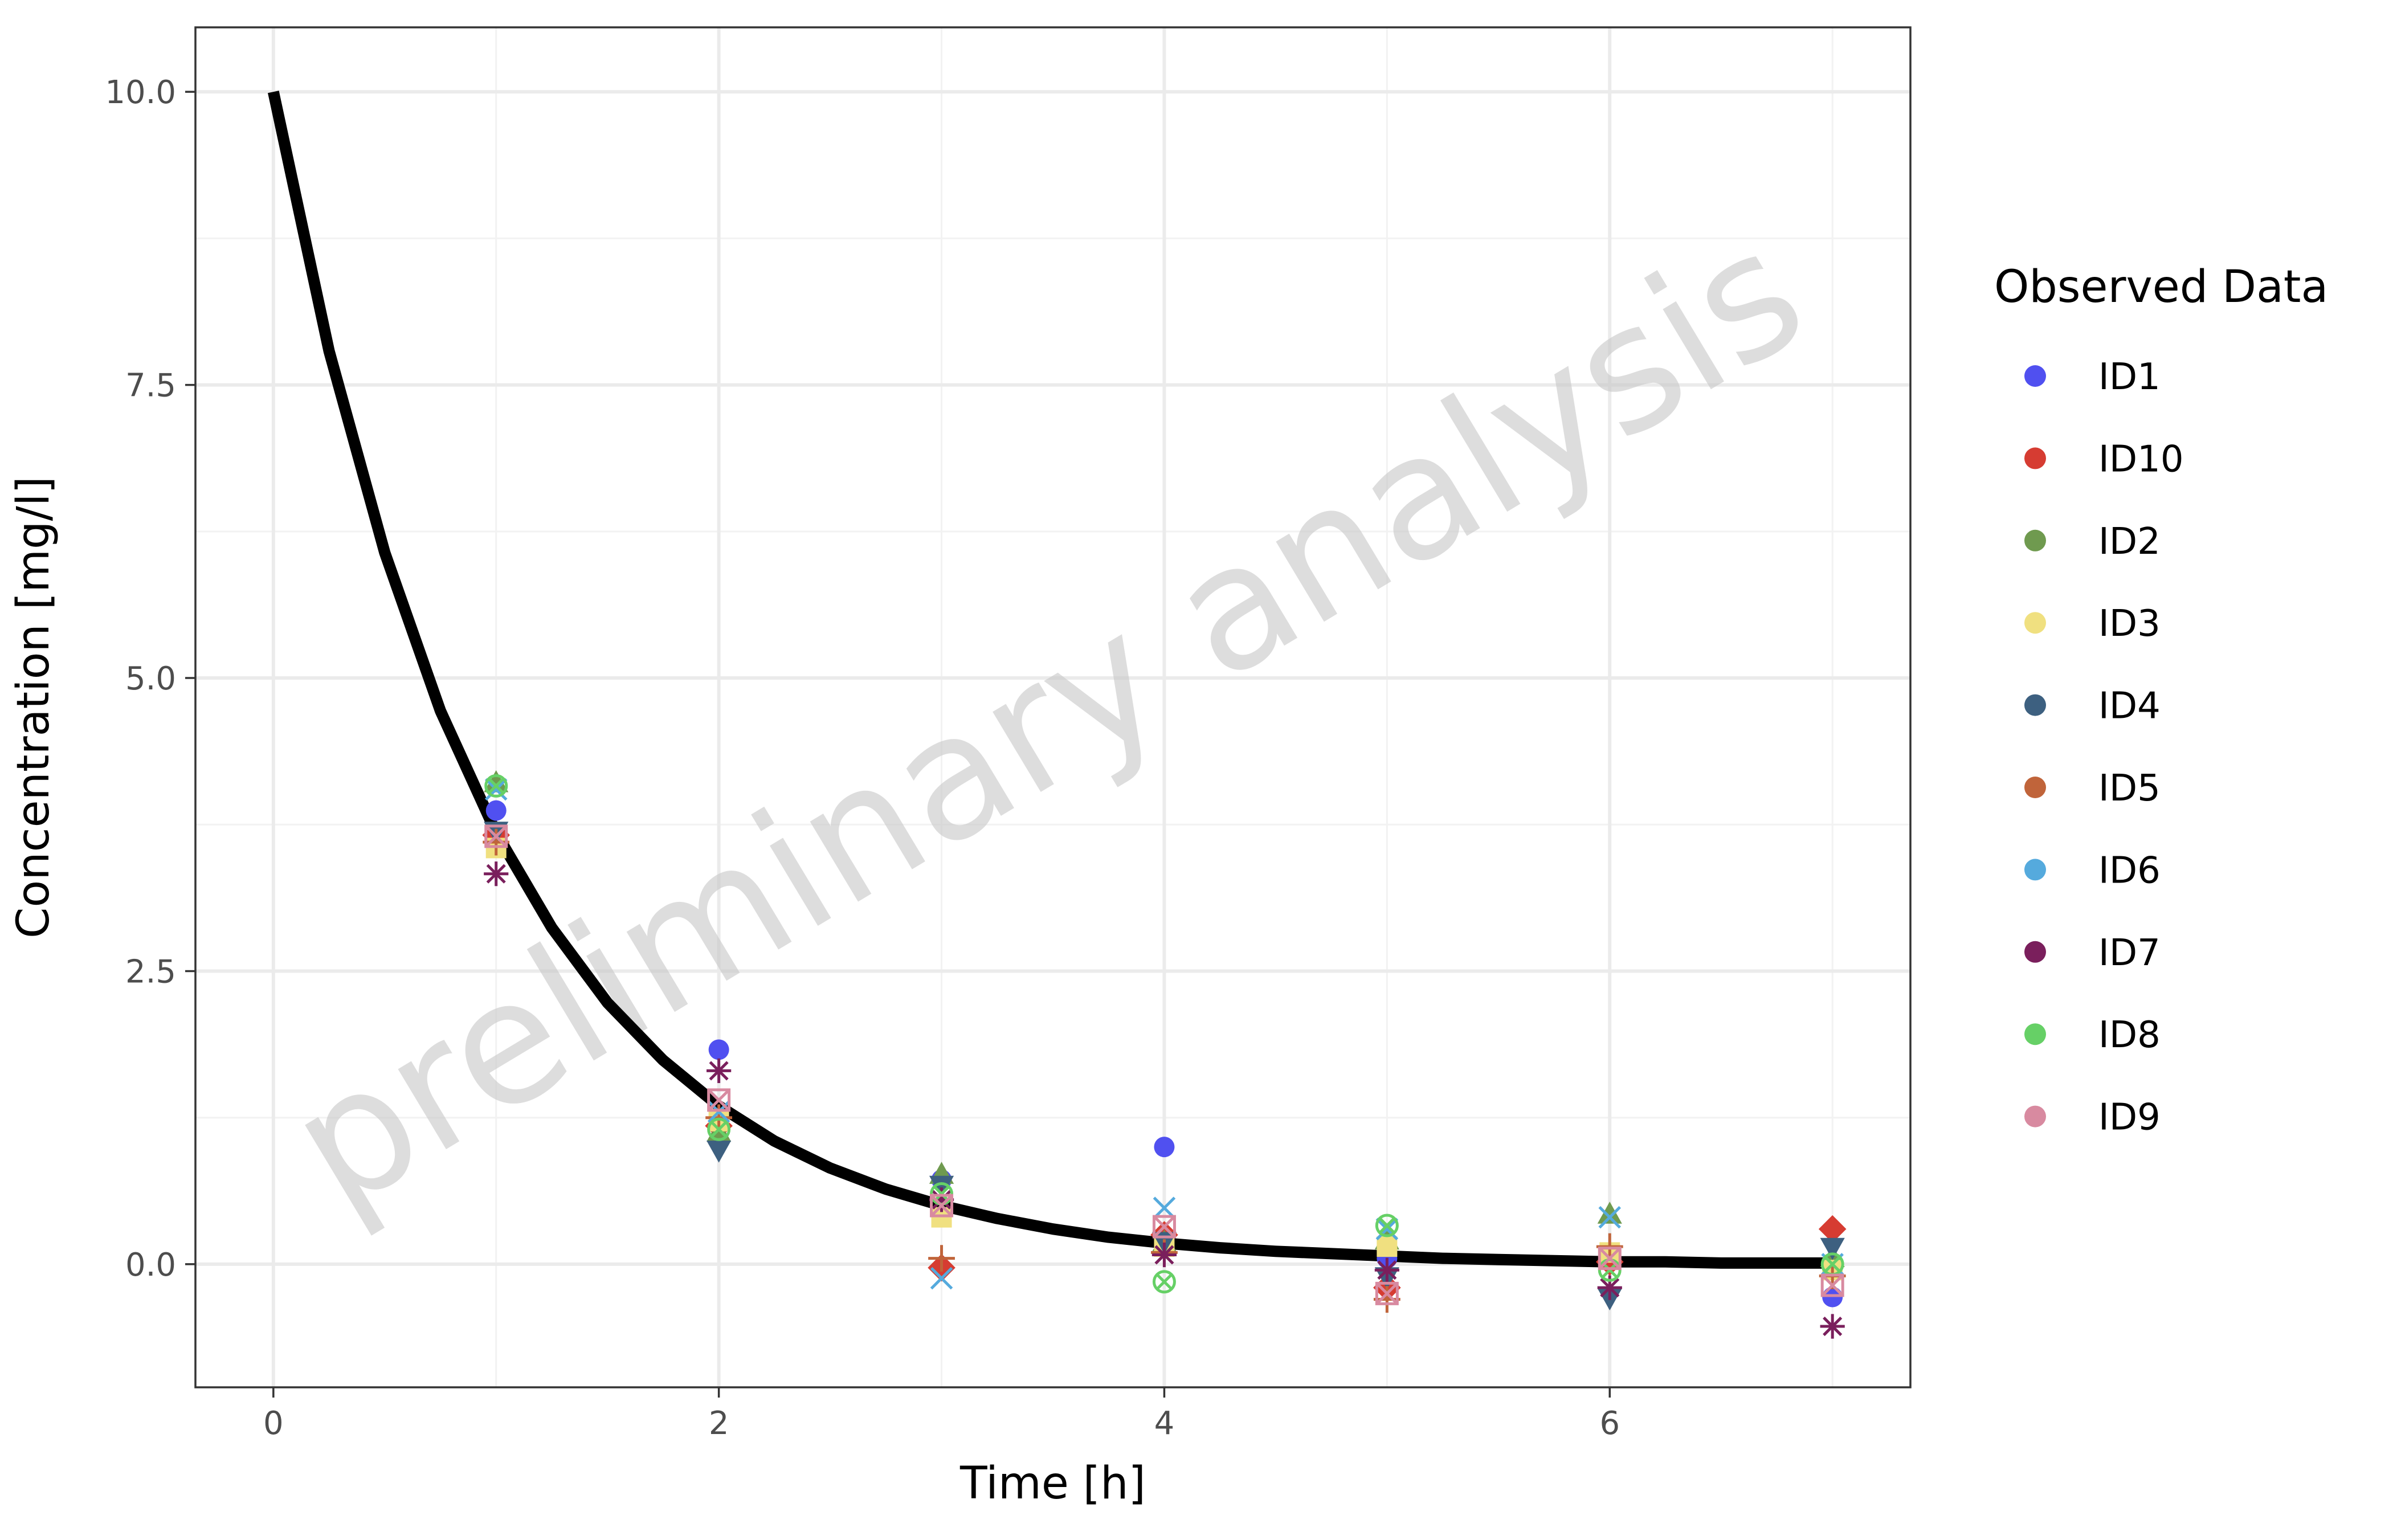 This screenshot has height=1540, width=2393. Describe the element at coordinates (2129, 377) in the screenshot. I see `legend-label: ID1` at that location.